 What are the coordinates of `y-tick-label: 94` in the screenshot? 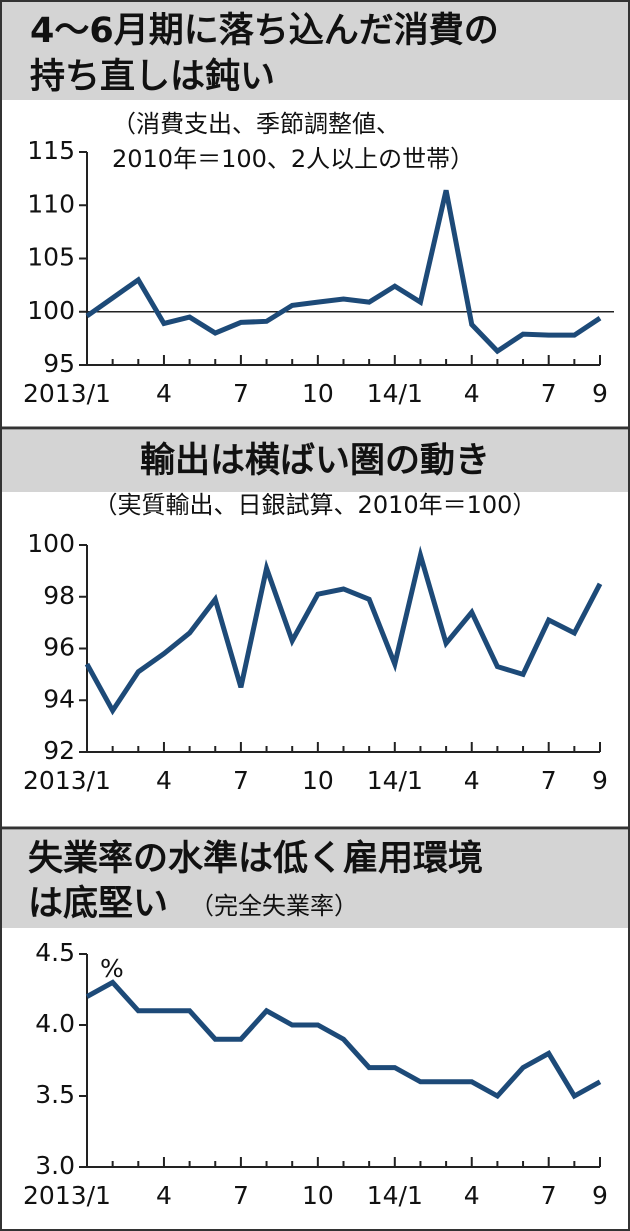 It's located at (59, 698).